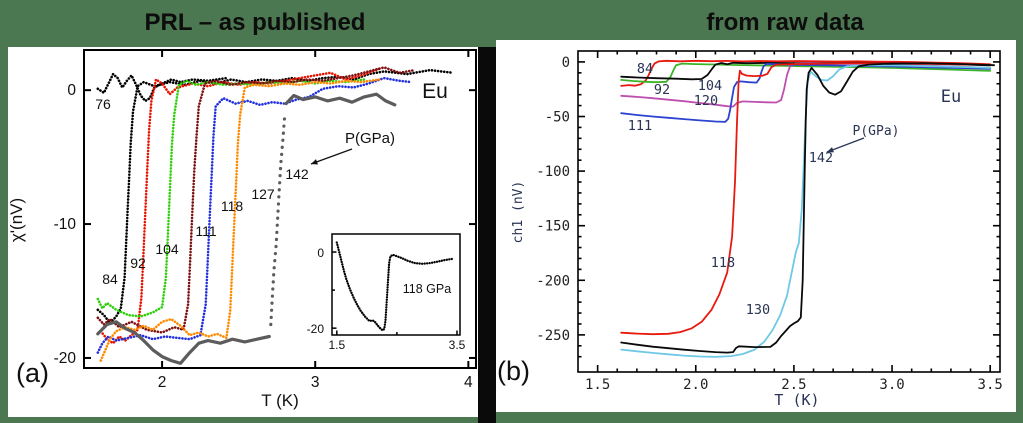  Describe the element at coordinates (17, 220) in the screenshot. I see `annotation-χ'(nv): χ'(nV)` at that location.